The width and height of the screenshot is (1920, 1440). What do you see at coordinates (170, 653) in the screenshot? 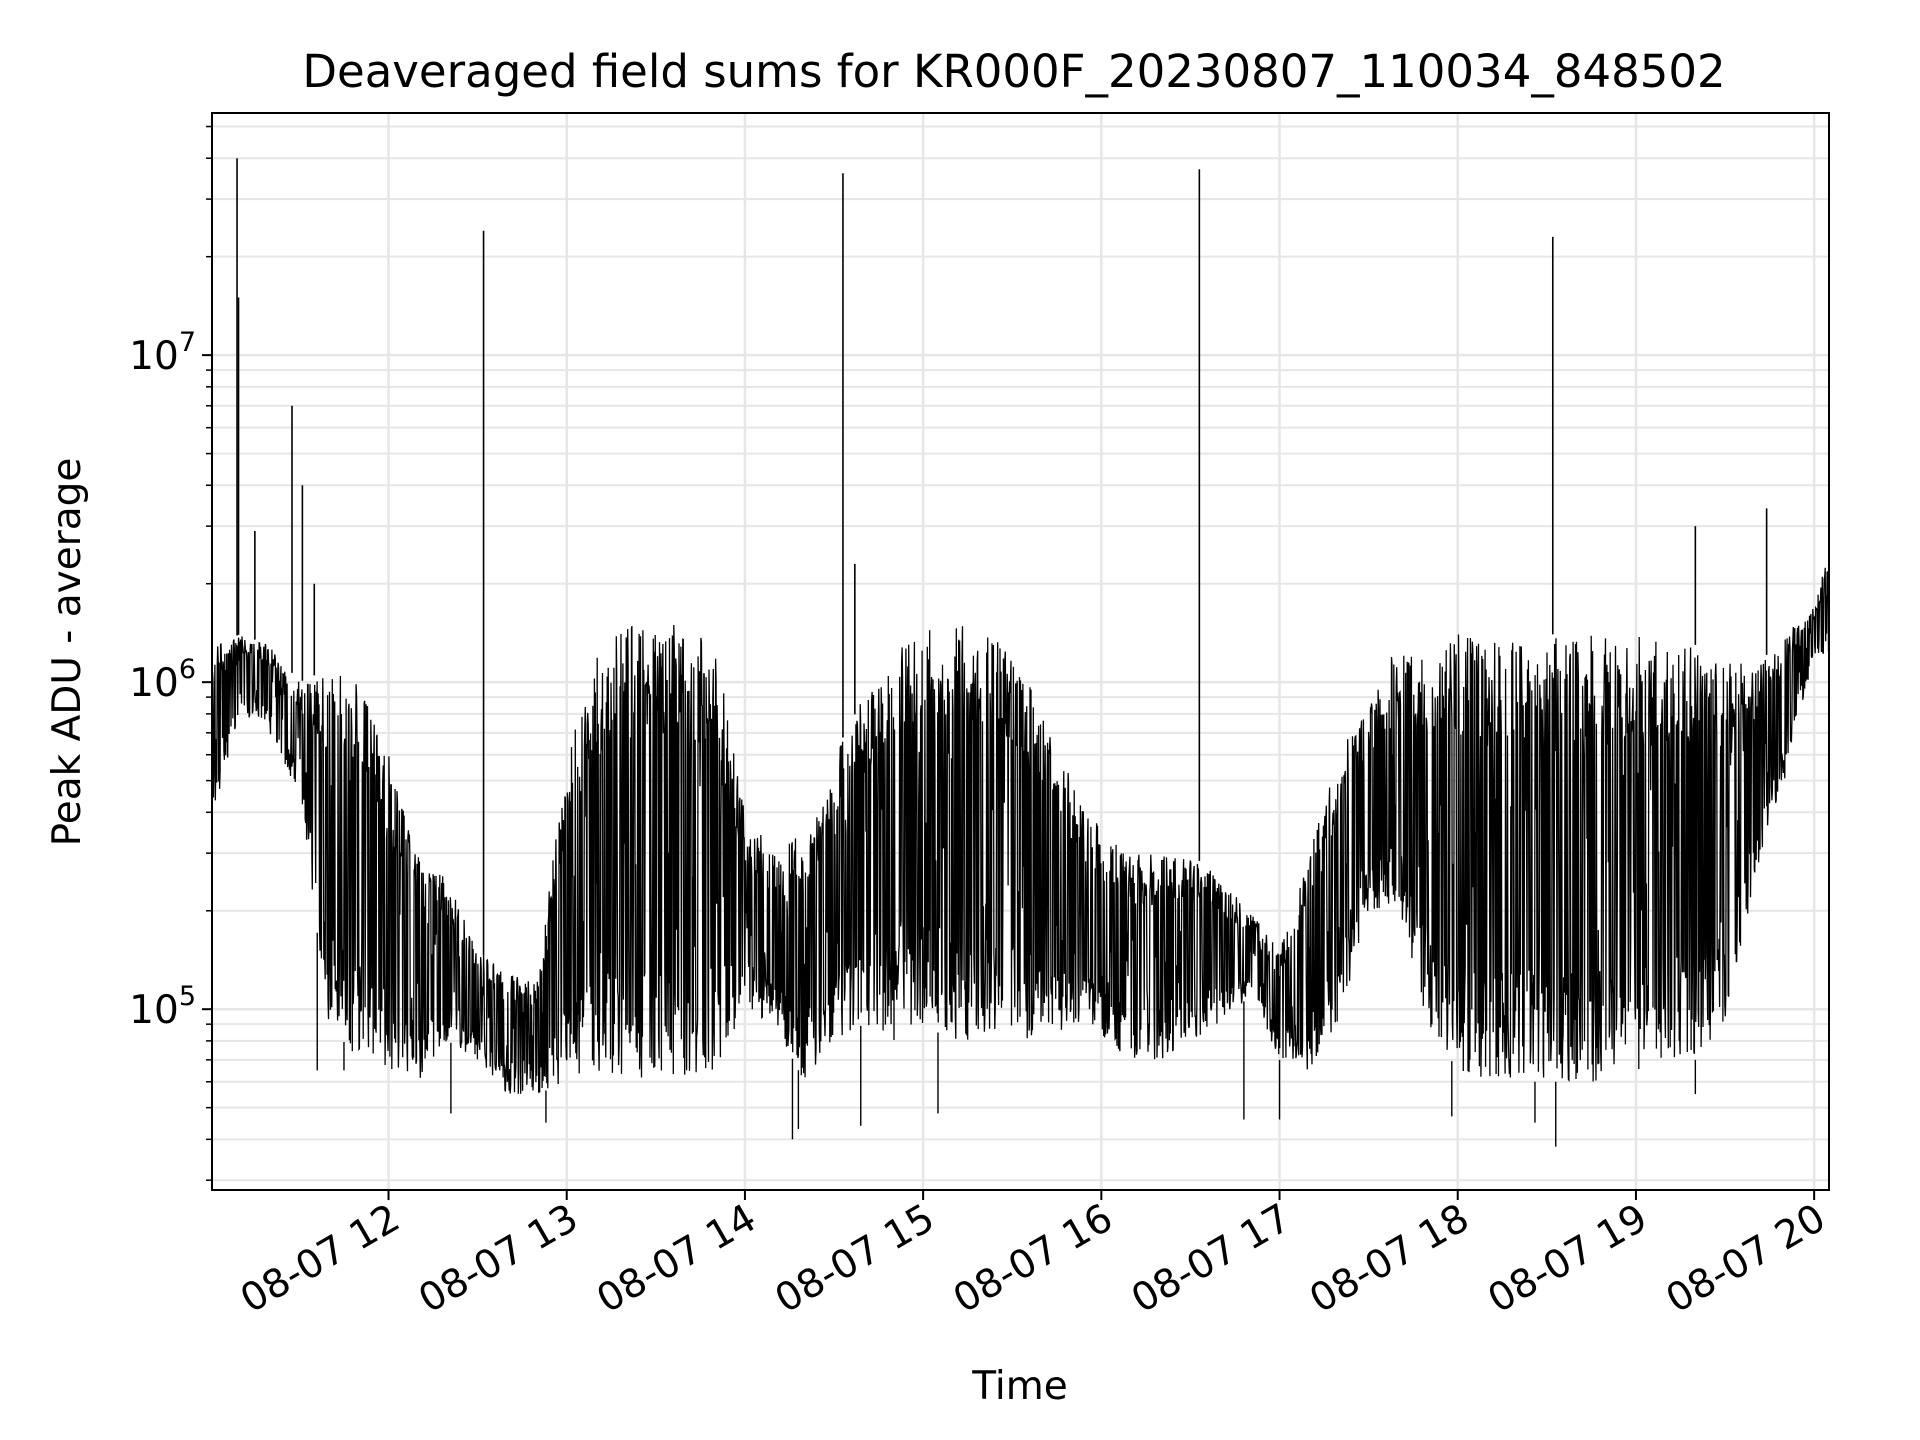
I see `y-axis: 10⁵ 10⁶ 10⁷` at bounding box center [170, 653].